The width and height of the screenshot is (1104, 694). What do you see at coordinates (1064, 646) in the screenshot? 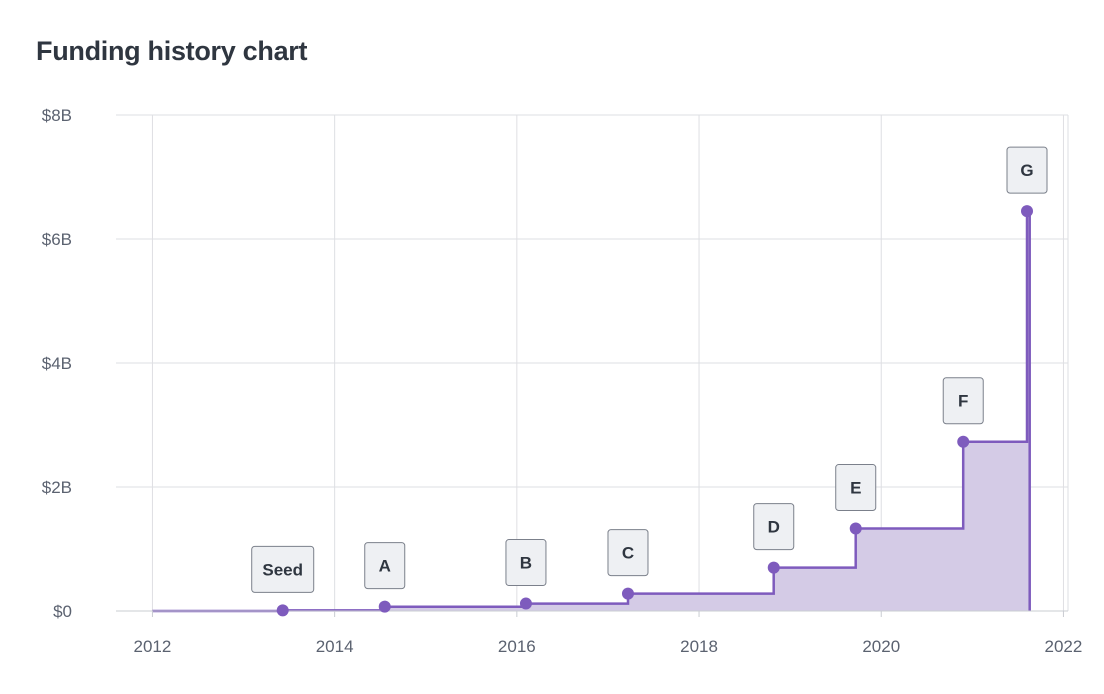
I see `x-tick-label: 2022` at bounding box center [1064, 646].